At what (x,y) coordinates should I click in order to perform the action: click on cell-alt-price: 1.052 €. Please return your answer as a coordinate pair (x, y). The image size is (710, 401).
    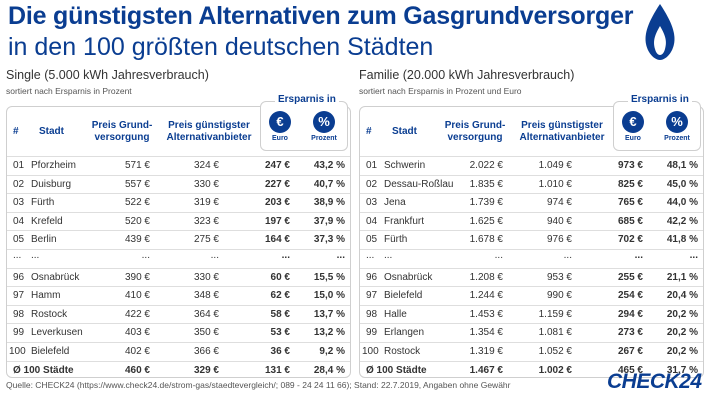
    Looking at the image, I should click on (555, 351).